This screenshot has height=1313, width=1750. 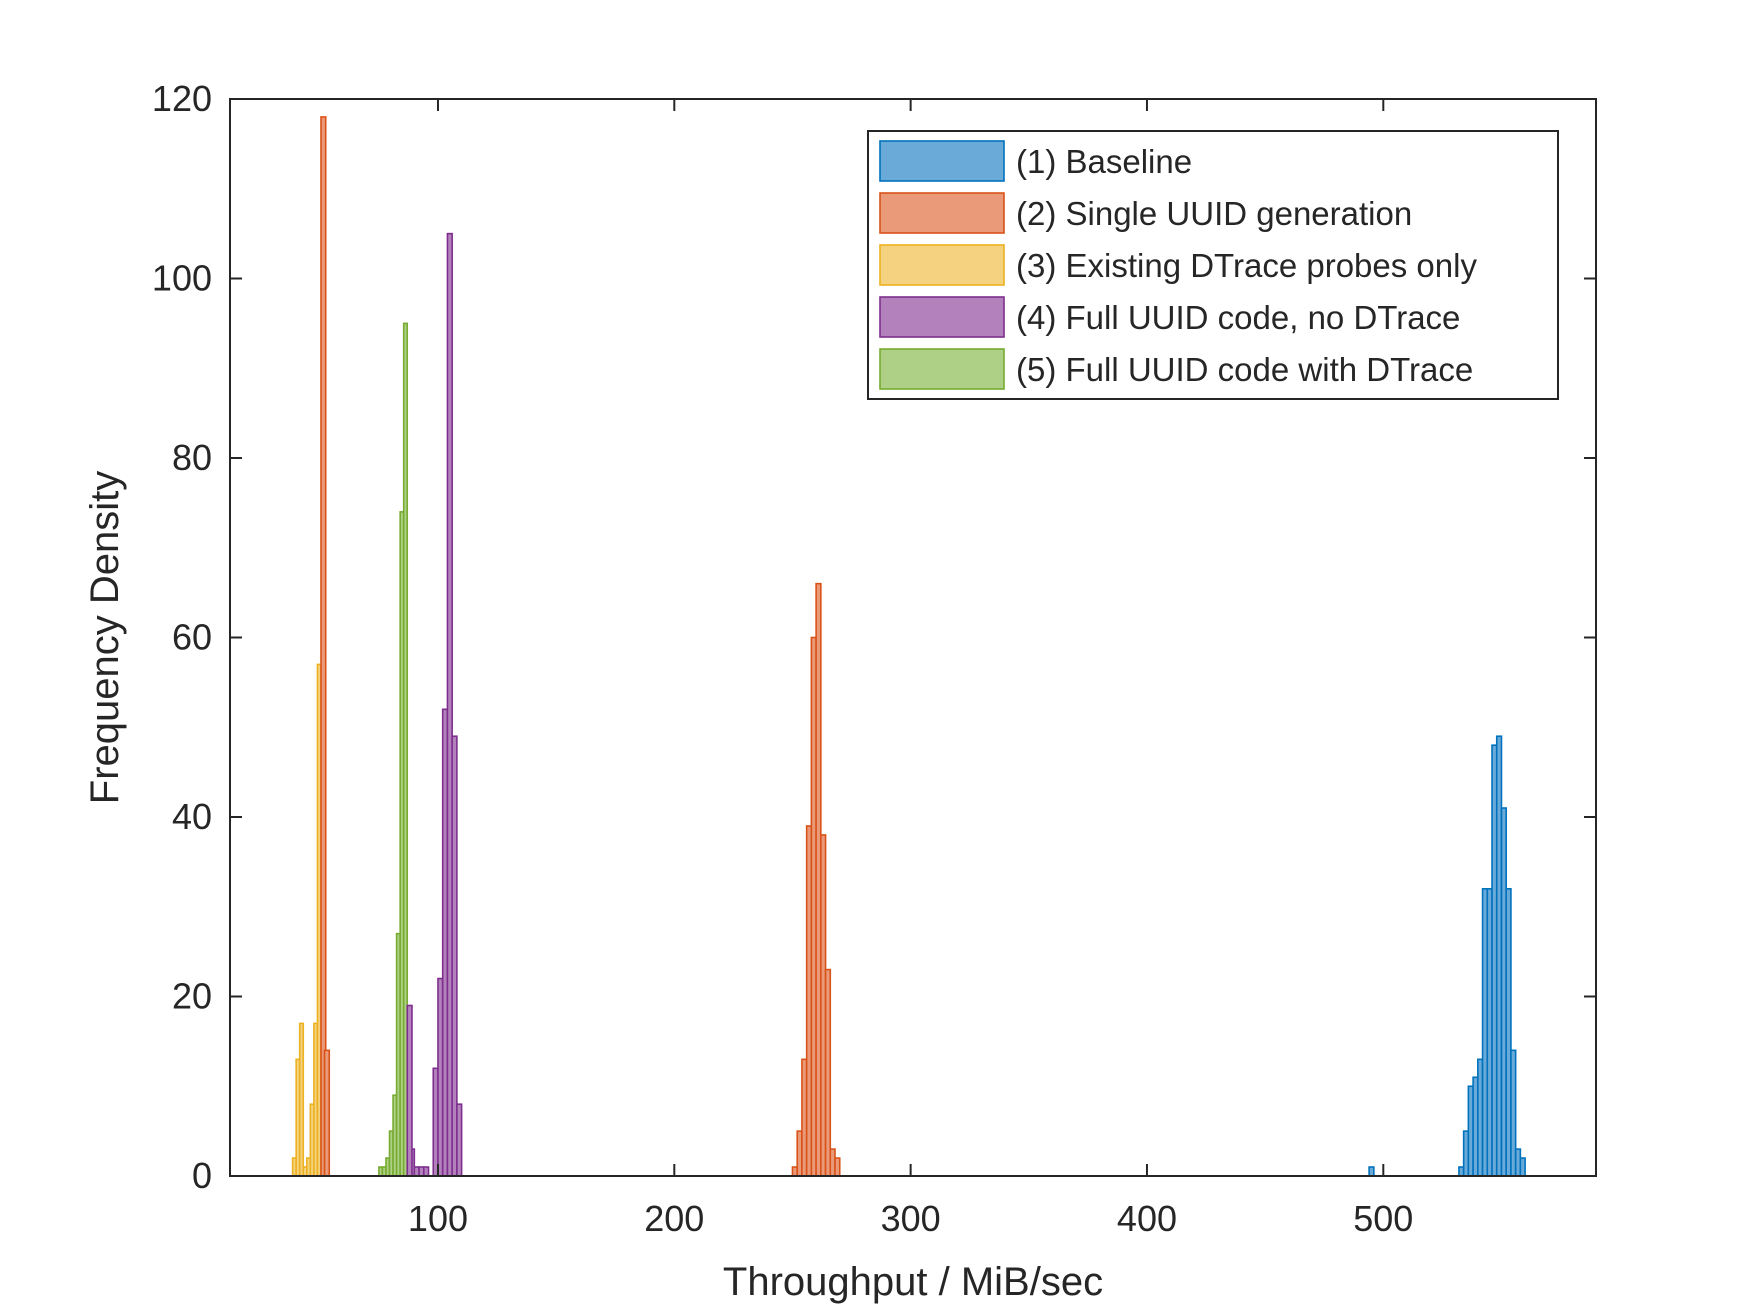 I want to click on legend-label: (2) Single UUID generation, so click(x=1214, y=213).